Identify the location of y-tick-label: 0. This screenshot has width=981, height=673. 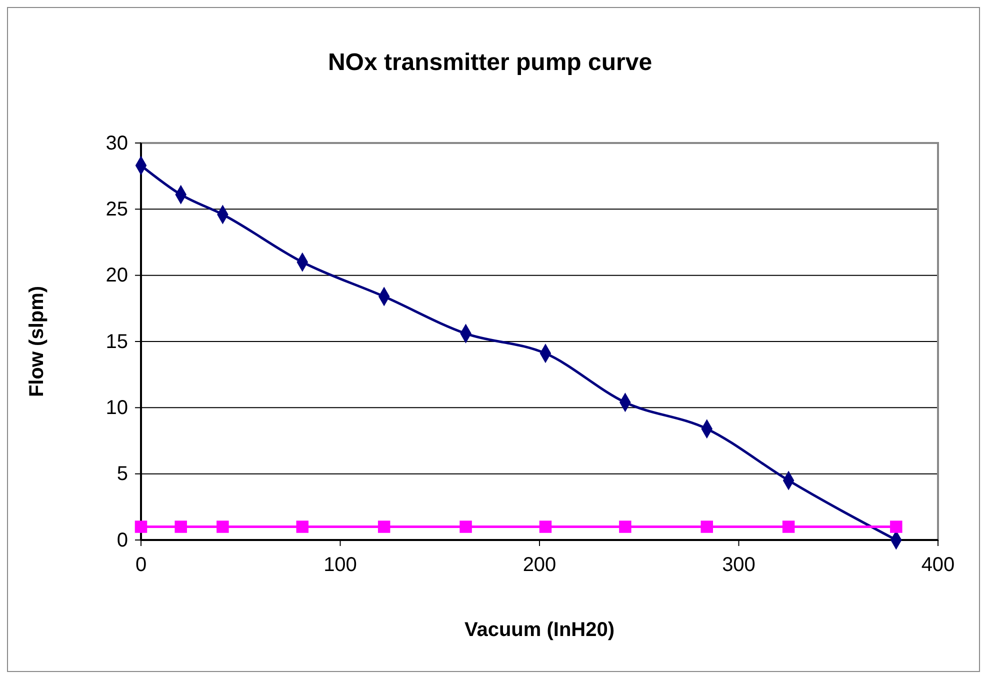
(122, 540).